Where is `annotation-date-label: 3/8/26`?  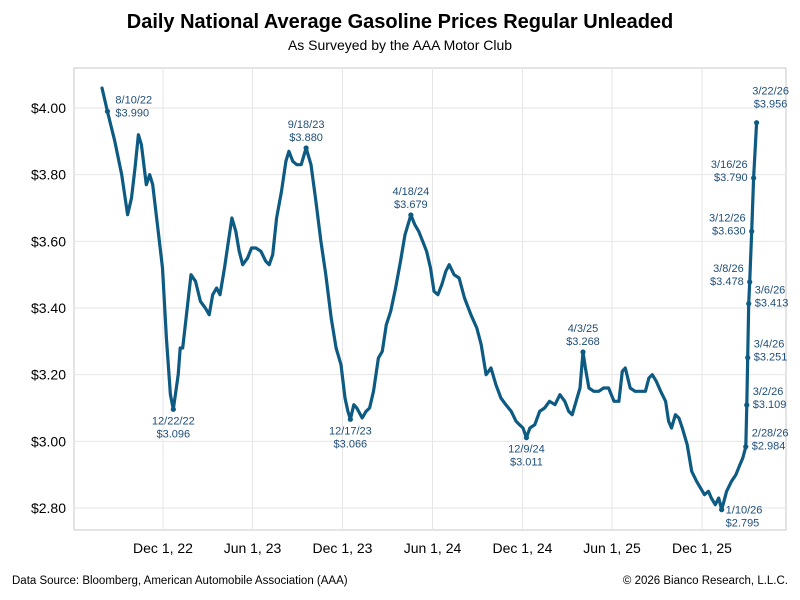 annotation-date-label: 3/8/26 is located at coordinates (728, 269).